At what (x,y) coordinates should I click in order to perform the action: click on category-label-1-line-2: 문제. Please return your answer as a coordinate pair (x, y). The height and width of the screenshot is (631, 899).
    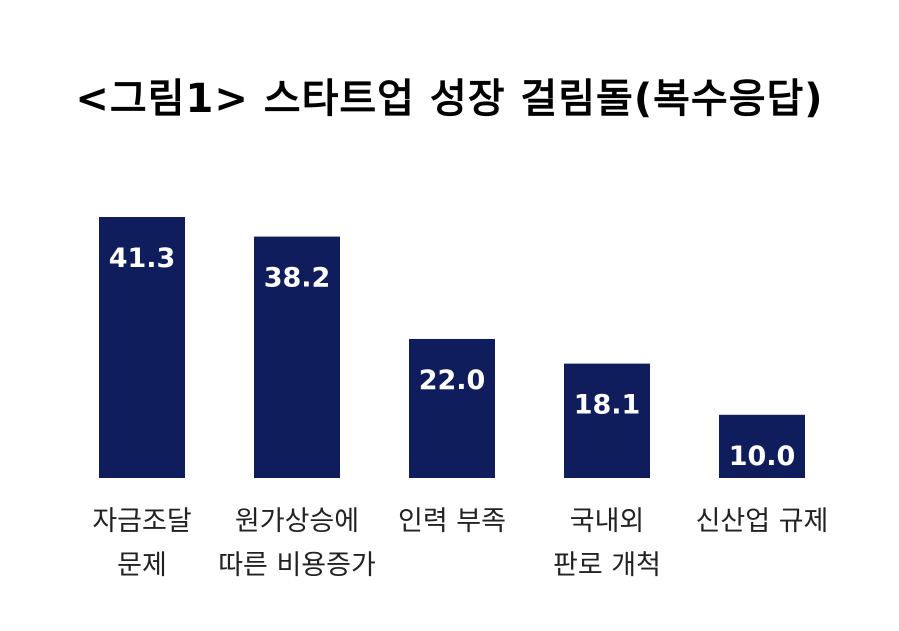
    Looking at the image, I should click on (142, 565).